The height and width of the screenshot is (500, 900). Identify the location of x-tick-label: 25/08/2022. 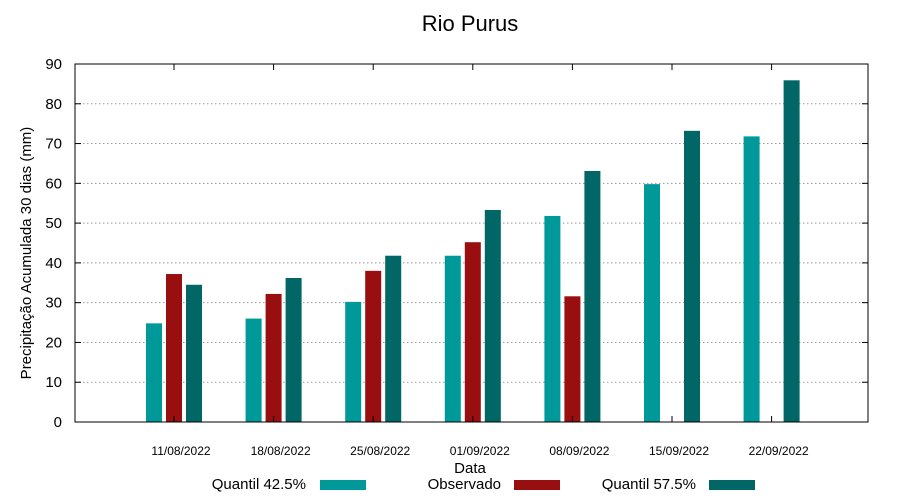
(380, 451).